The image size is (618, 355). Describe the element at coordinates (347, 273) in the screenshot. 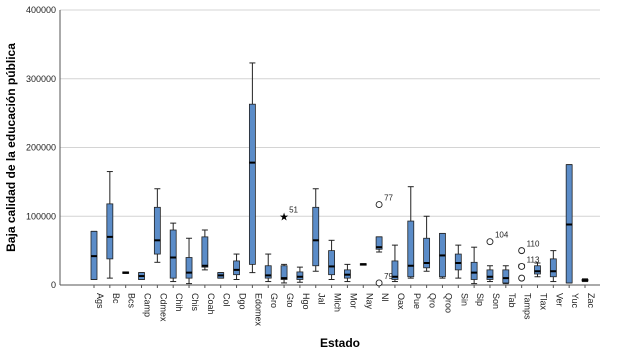

I see `box-mor` at that location.